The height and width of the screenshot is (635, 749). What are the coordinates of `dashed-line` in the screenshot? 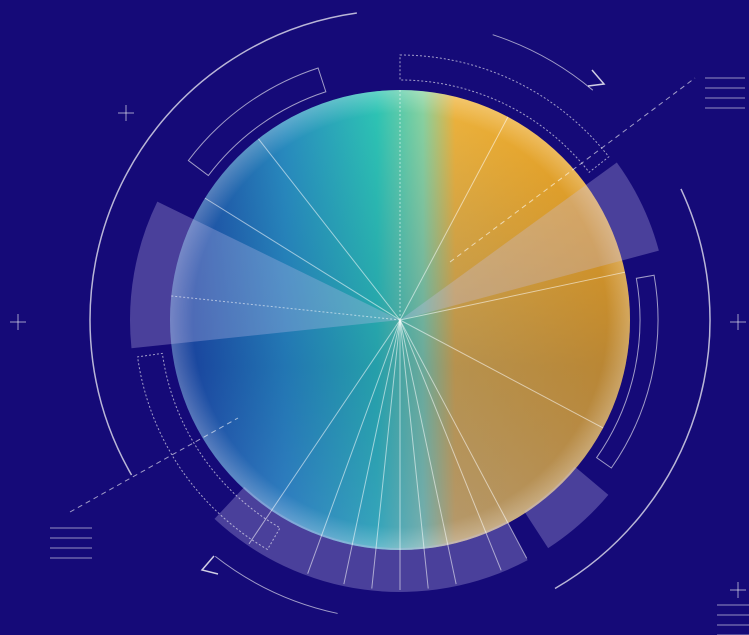 It's located at (572, 170).